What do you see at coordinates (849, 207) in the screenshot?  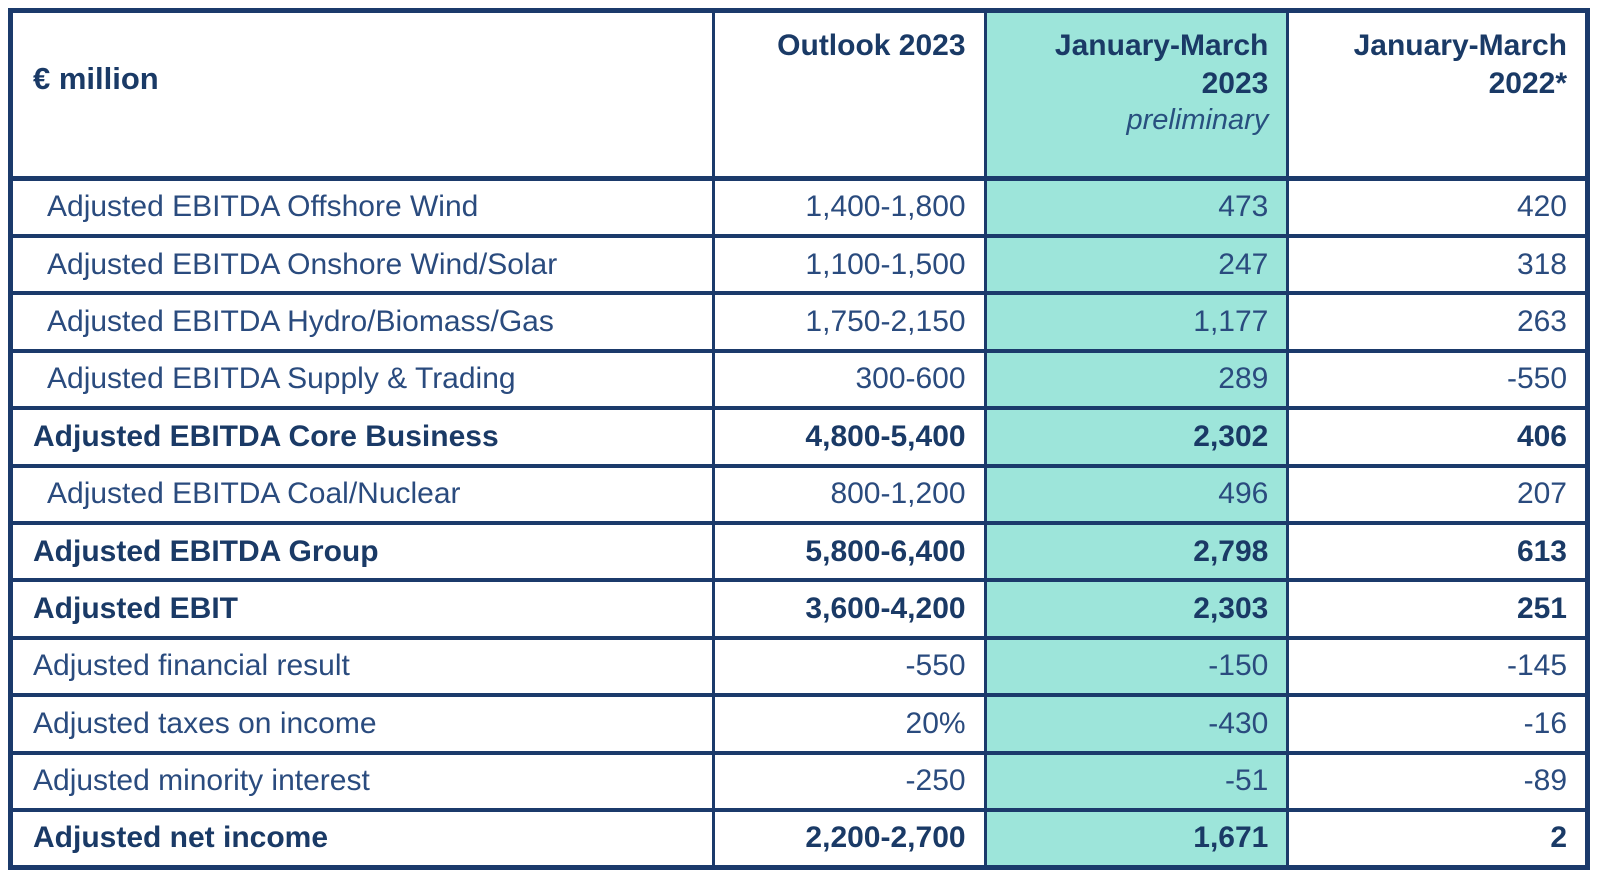 I see `outlook-2023-value: 1,400-1,800` at bounding box center [849, 207].